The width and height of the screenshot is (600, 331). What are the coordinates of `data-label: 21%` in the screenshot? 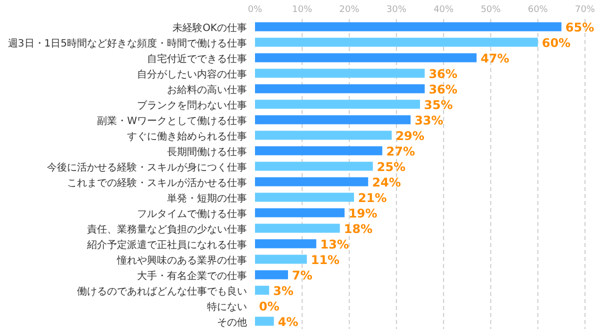 It's located at (372, 197).